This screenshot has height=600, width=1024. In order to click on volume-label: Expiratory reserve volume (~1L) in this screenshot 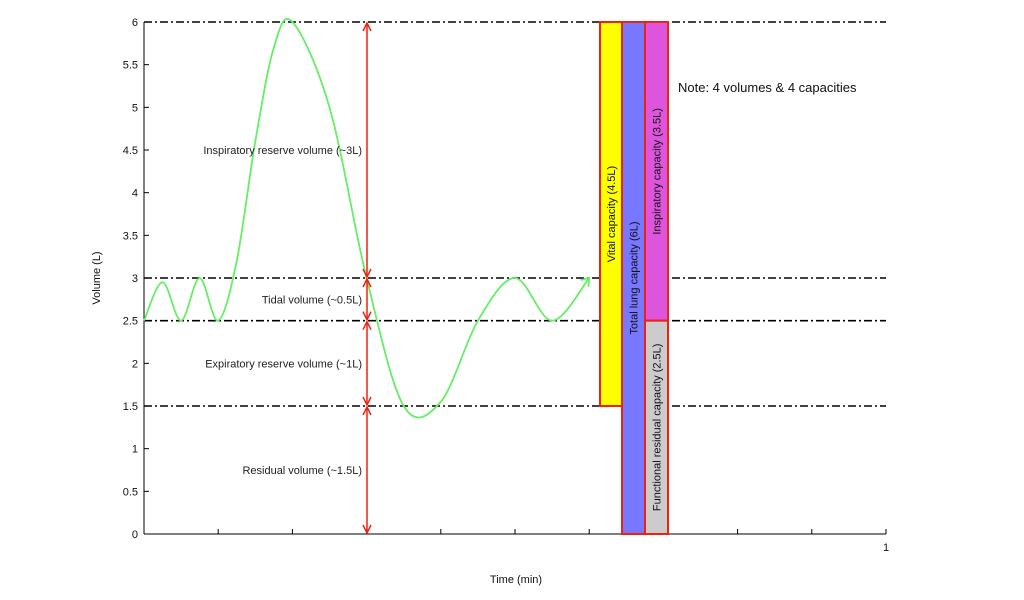, I will do `click(283, 364)`.